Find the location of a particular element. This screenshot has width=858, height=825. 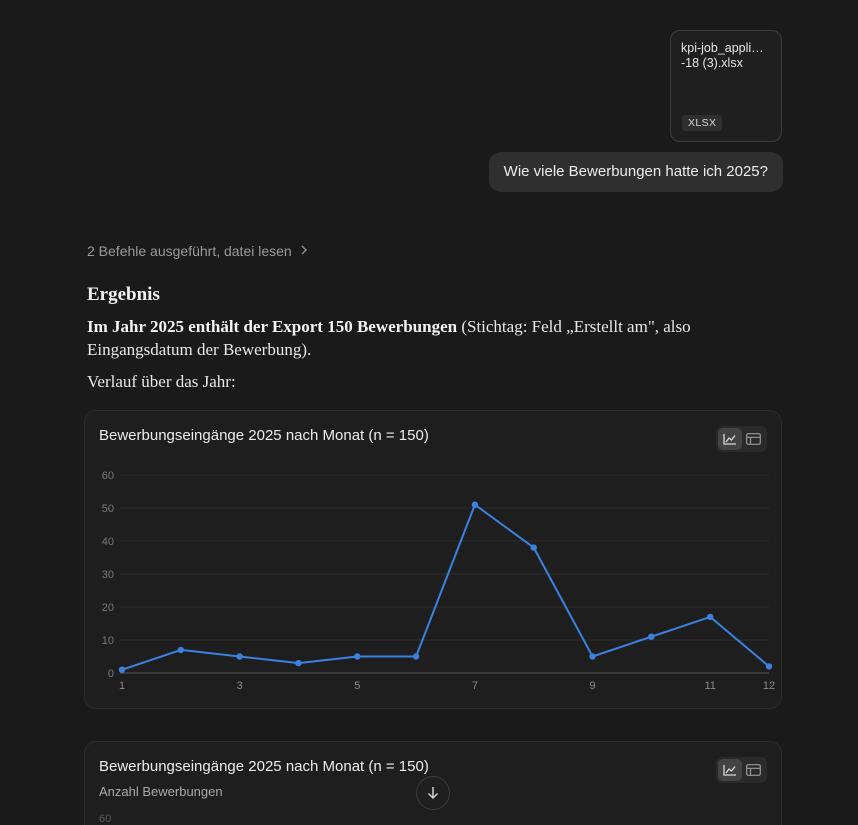

line-chart-view-button is located at coordinates (730, 439).